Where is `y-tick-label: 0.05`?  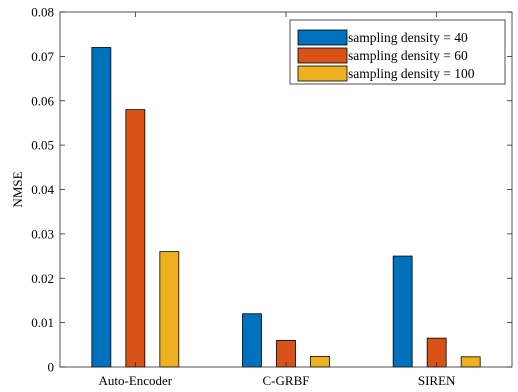
y-tick-label: 0.05 is located at coordinates (42, 145).